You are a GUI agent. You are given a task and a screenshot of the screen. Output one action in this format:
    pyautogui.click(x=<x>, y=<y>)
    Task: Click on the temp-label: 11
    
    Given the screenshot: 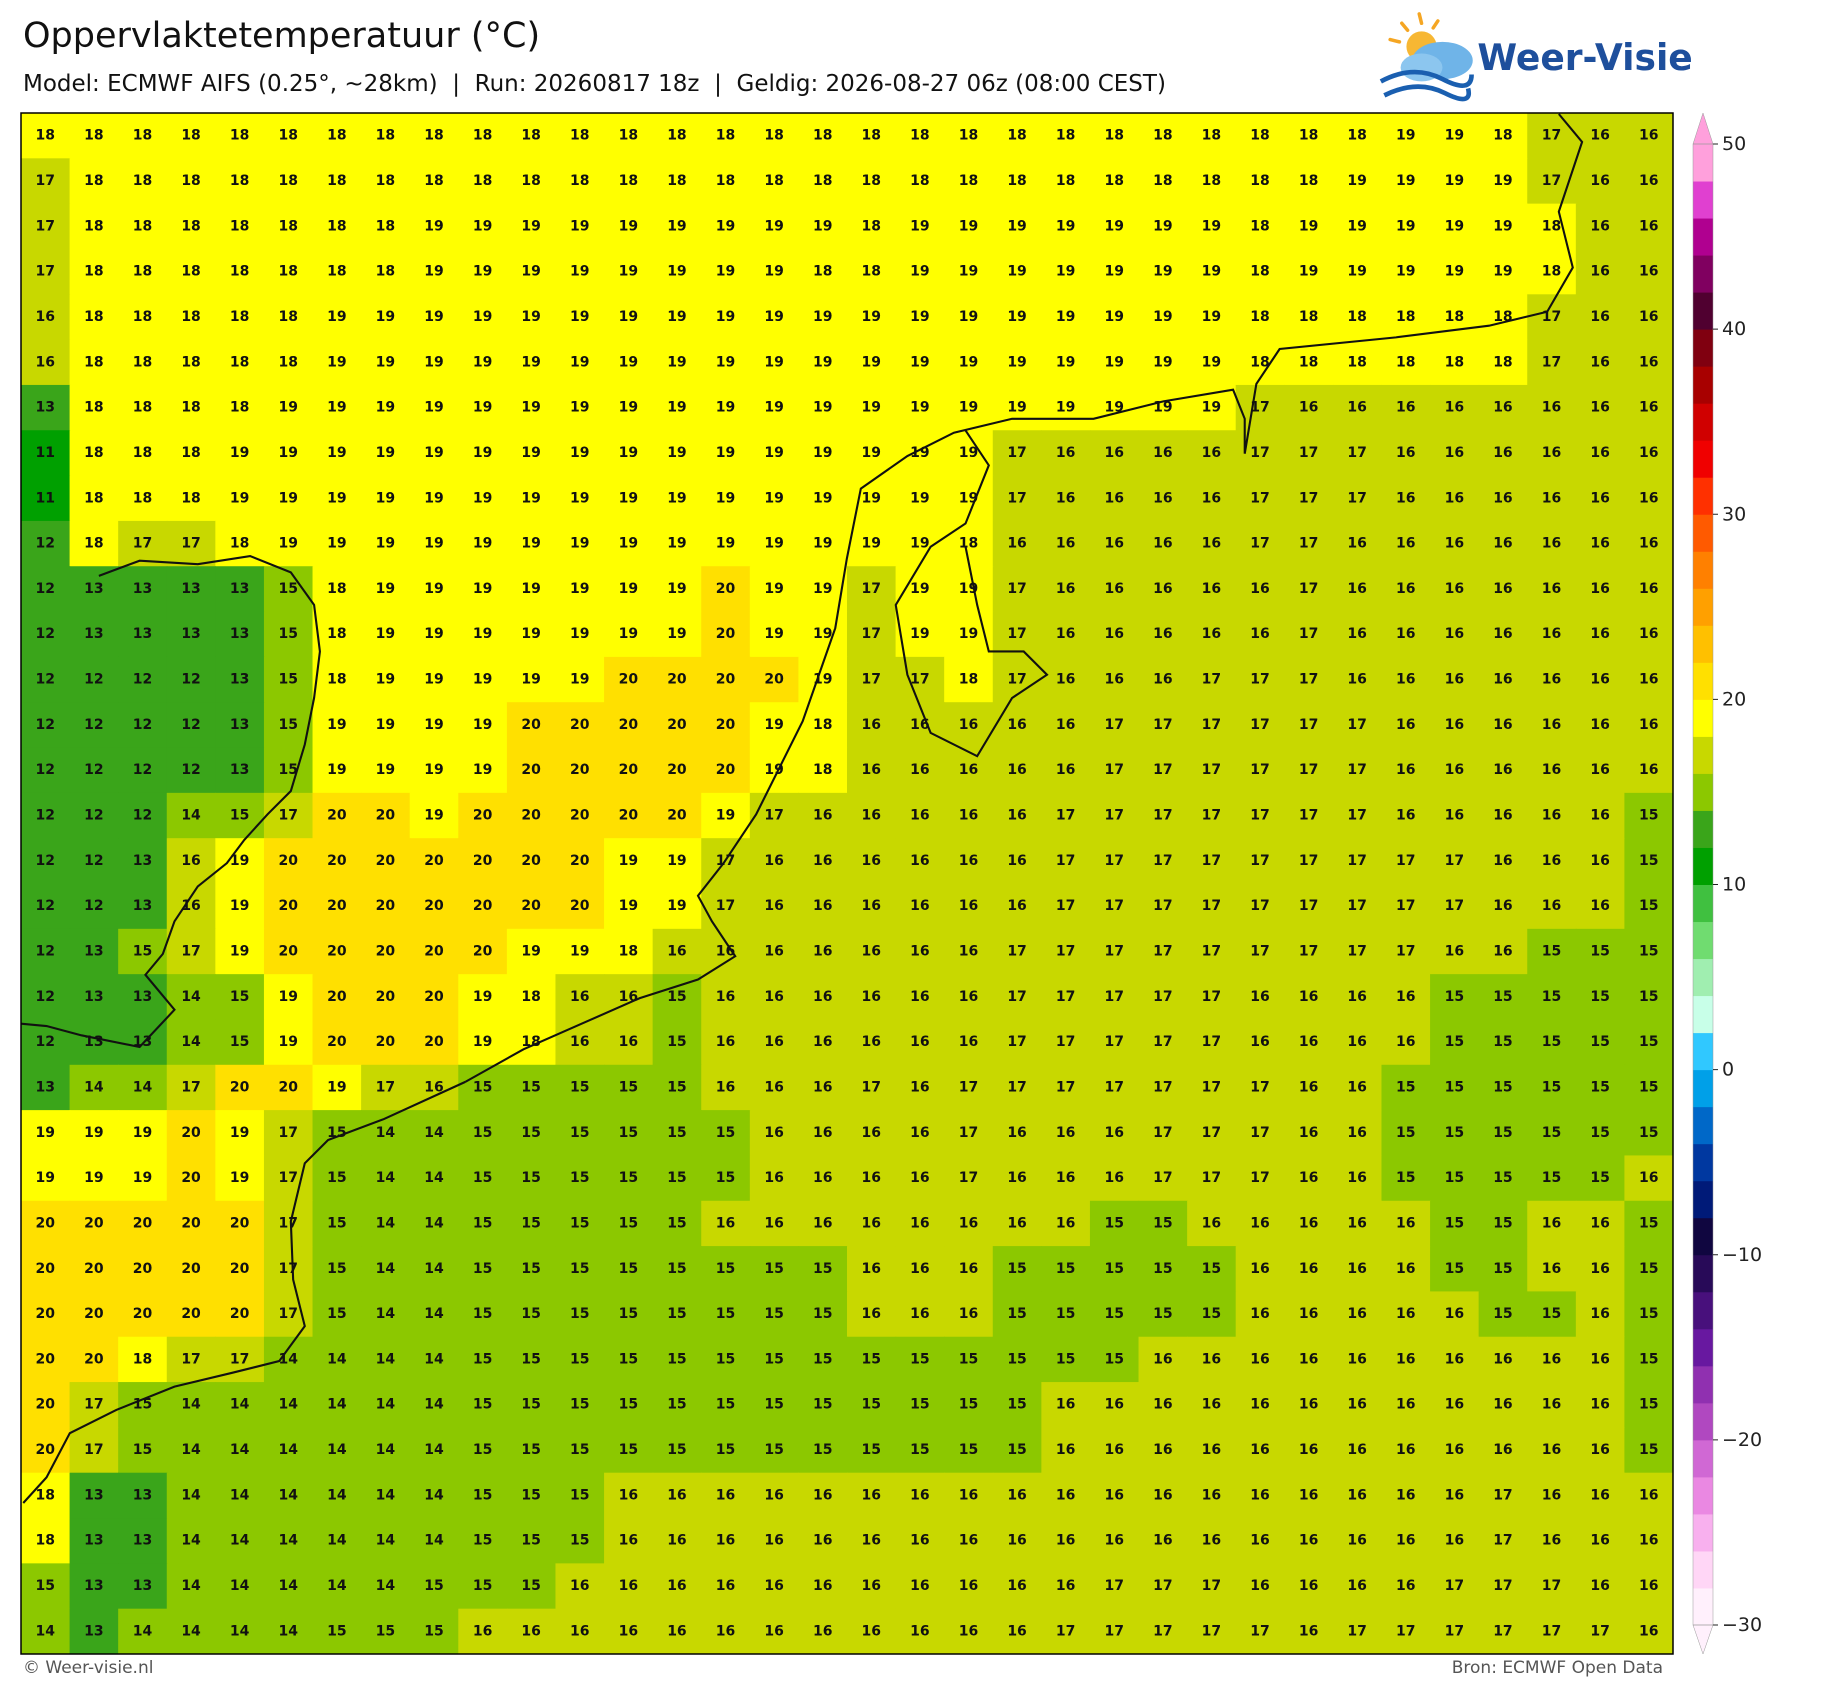 What is the action you would take?
    pyautogui.click(x=45, y=453)
    